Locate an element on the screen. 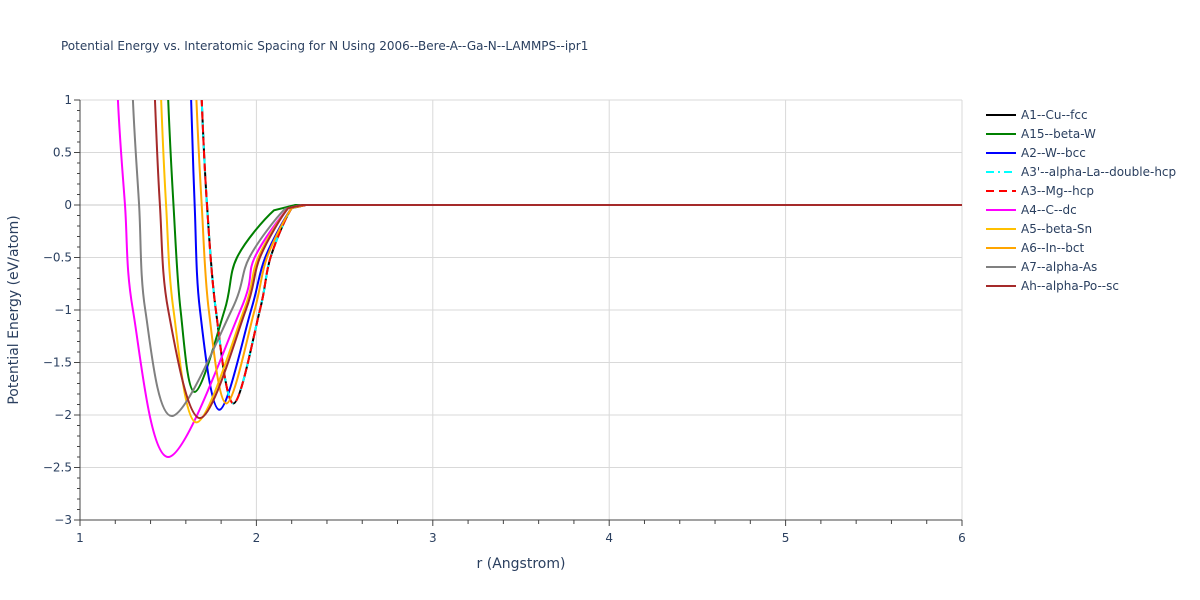 This screenshot has width=1200, height=600. x-tick-label: 1 is located at coordinates (80, 538).